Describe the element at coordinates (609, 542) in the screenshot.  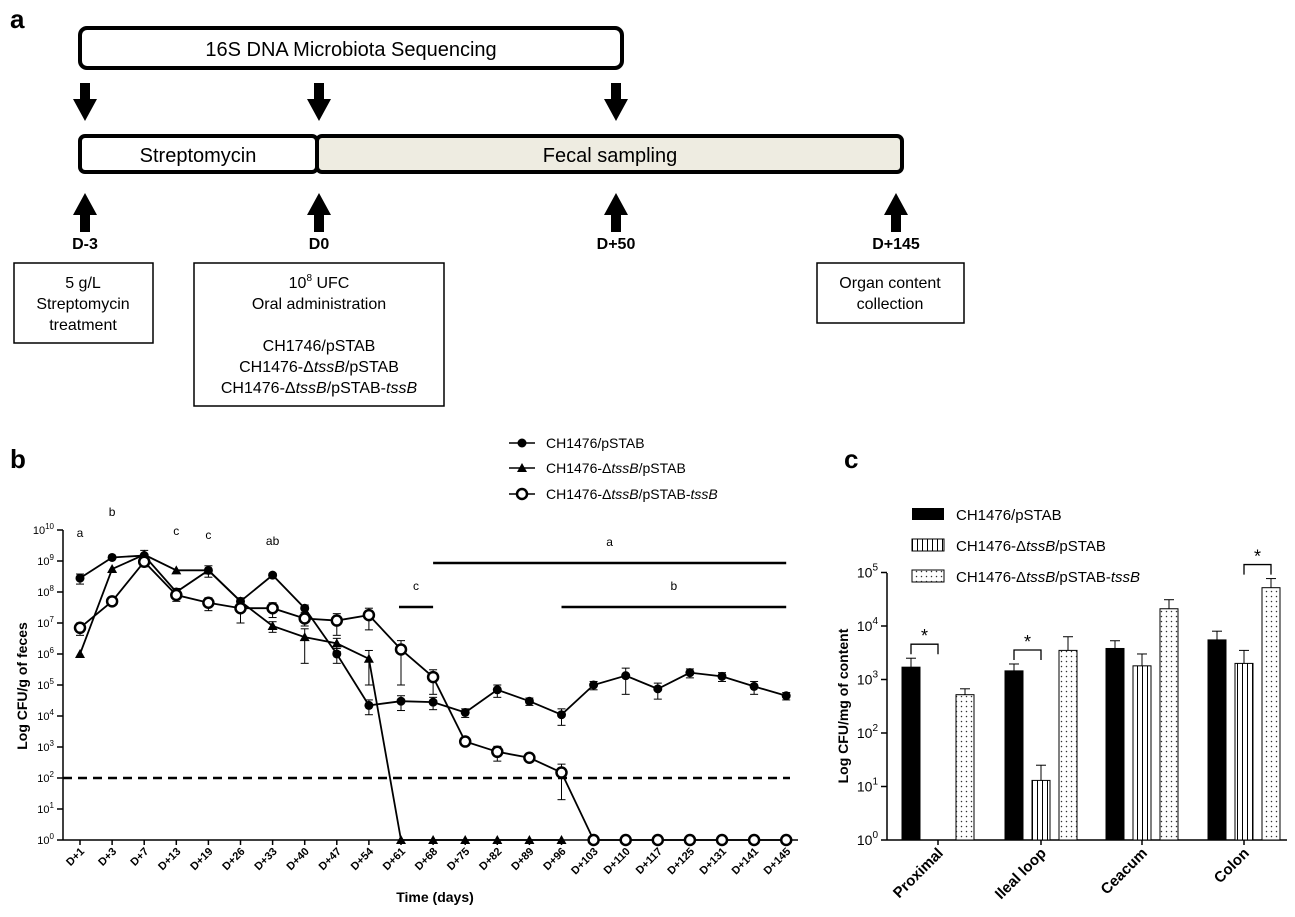
I see `significance-letter: a` at that location.